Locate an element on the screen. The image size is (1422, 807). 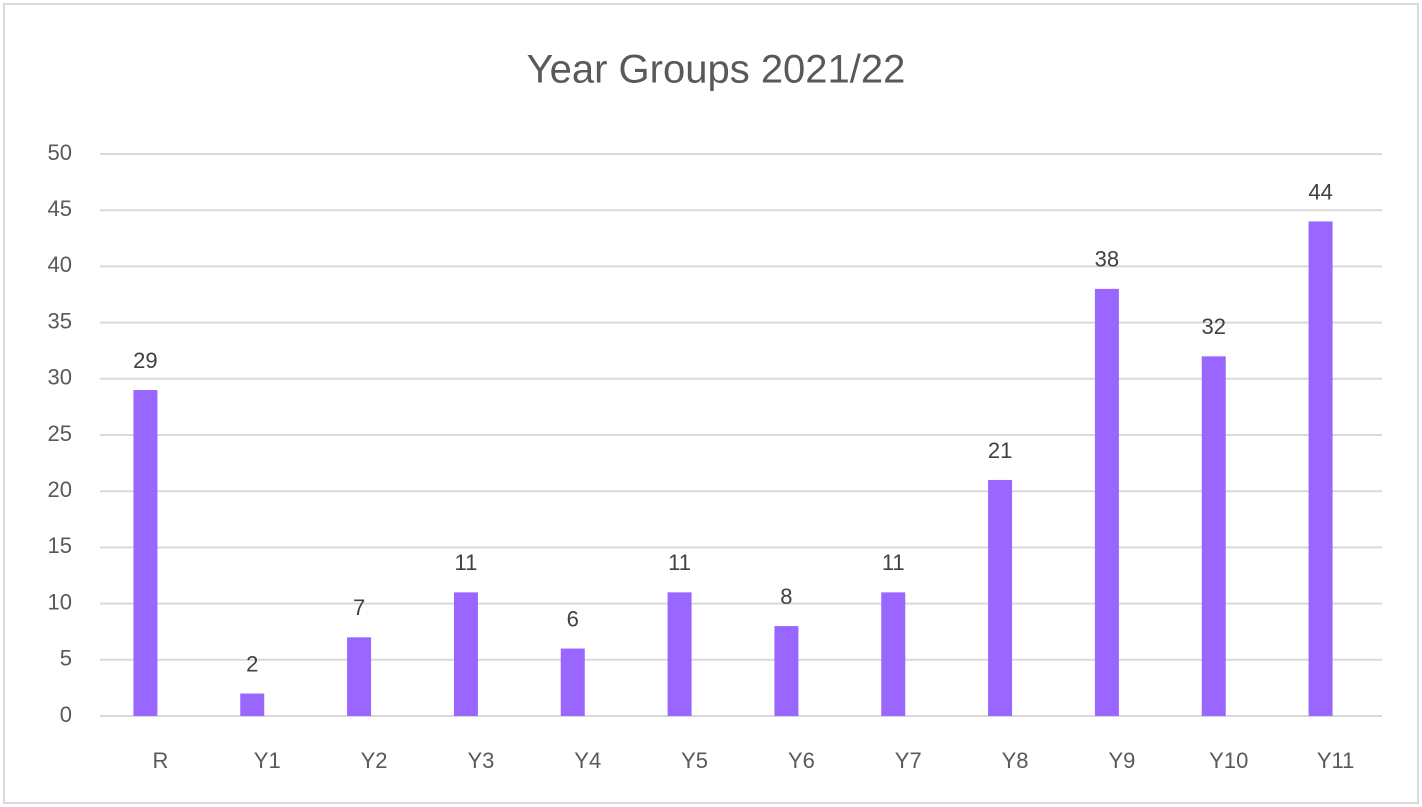
x-tick-label: Y8 is located at coordinates (1015, 760).